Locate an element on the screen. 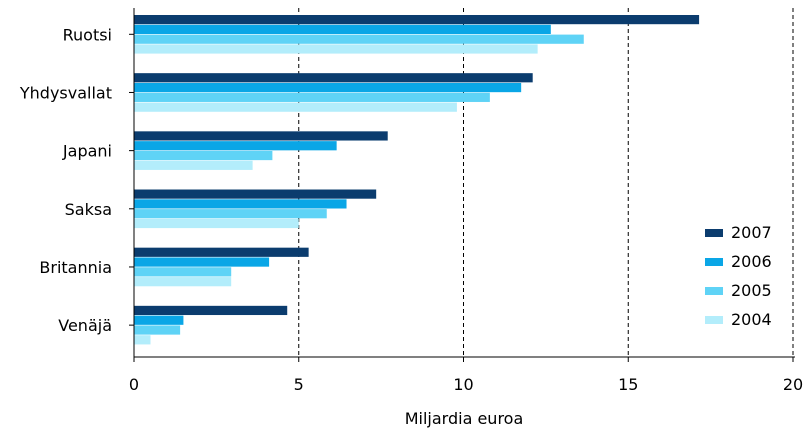  x-tick-label: 10 is located at coordinates (463, 384).